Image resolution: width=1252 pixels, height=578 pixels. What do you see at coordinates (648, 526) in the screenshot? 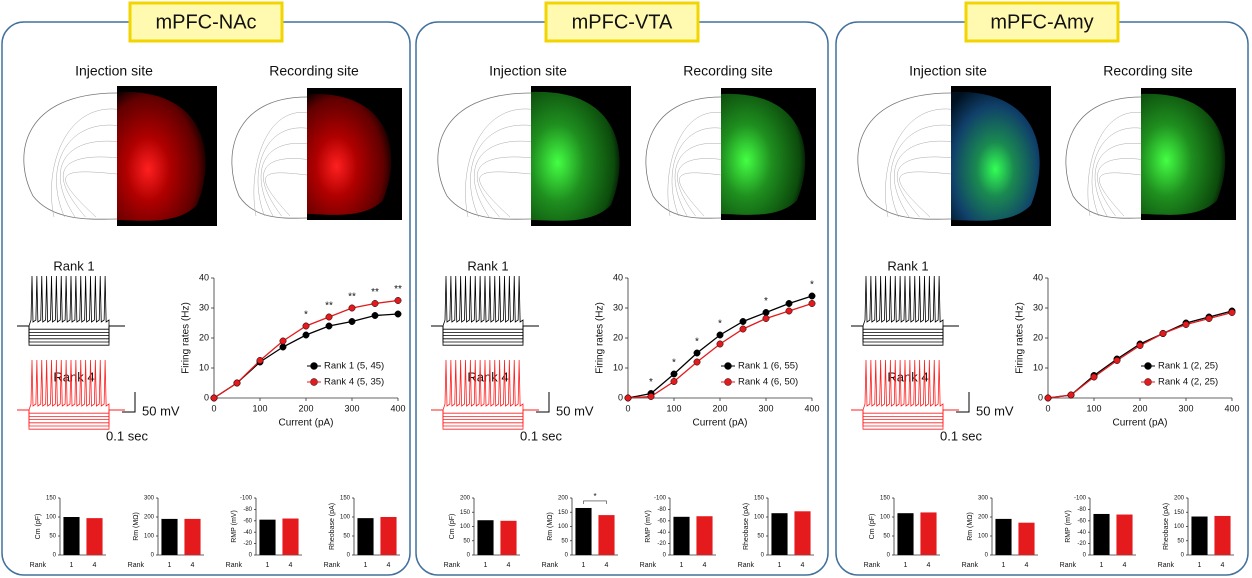
I see `y-axis-label: RMP (mV)` at bounding box center [648, 526].